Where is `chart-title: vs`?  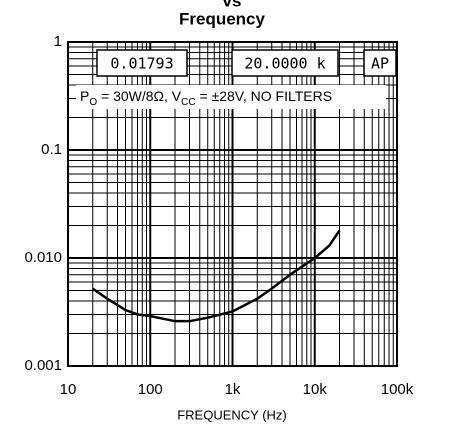 chart-title: vs is located at coordinates (232, 5).